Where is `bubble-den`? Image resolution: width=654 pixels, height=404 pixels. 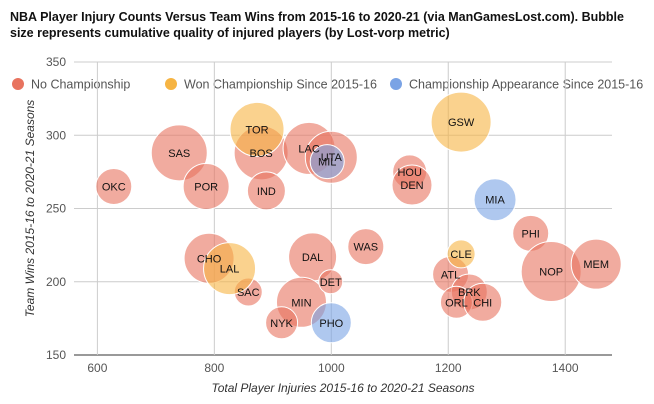
bubble-den is located at coordinates (412, 185).